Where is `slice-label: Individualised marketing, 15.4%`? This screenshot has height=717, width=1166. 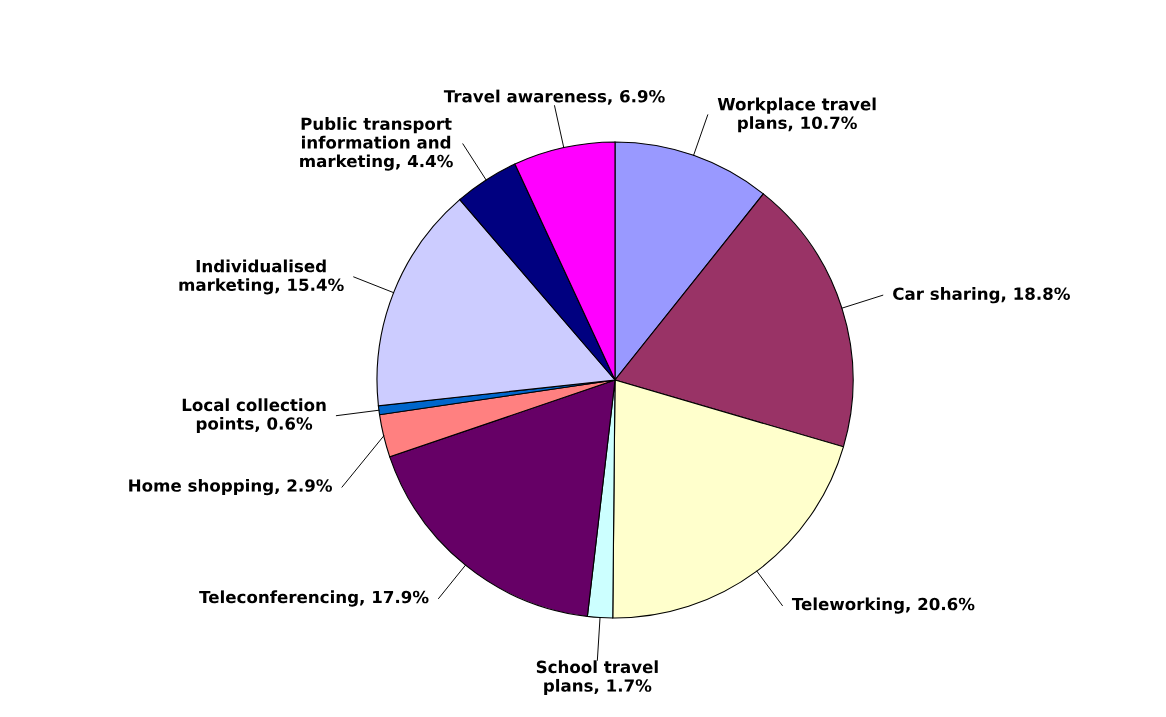
slice-label: Individualised marketing, 15.4% is located at coordinates (261, 277).